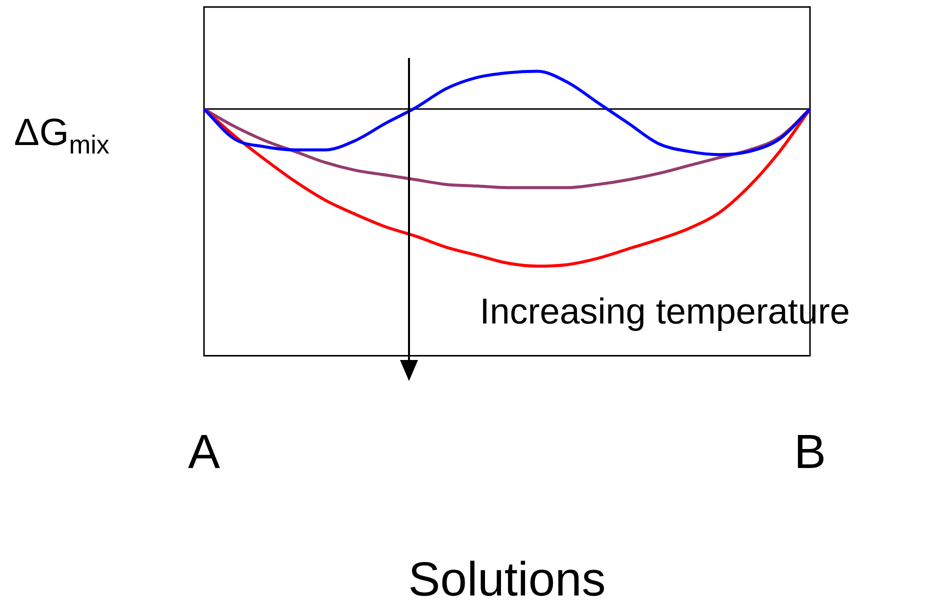  I want to click on y-axis-title: ΔG$_{mix}$, so click(62, 136).